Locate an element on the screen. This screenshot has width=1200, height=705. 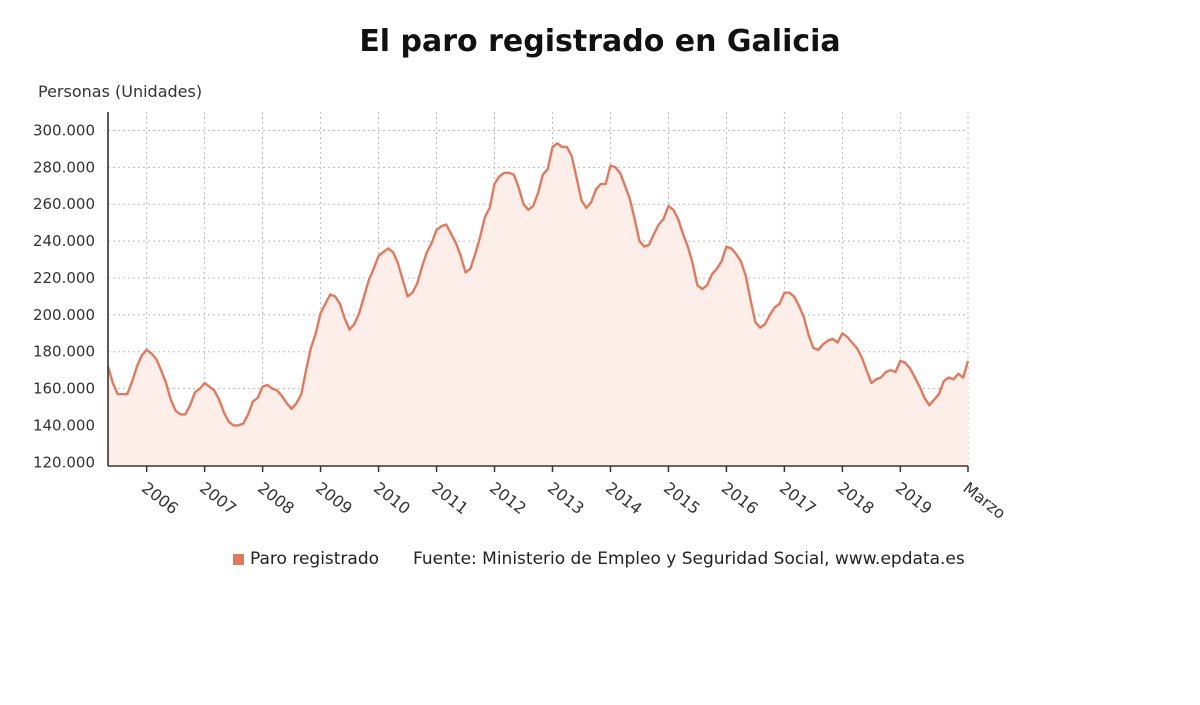
x-tick-label: 2006 is located at coordinates (160, 498).